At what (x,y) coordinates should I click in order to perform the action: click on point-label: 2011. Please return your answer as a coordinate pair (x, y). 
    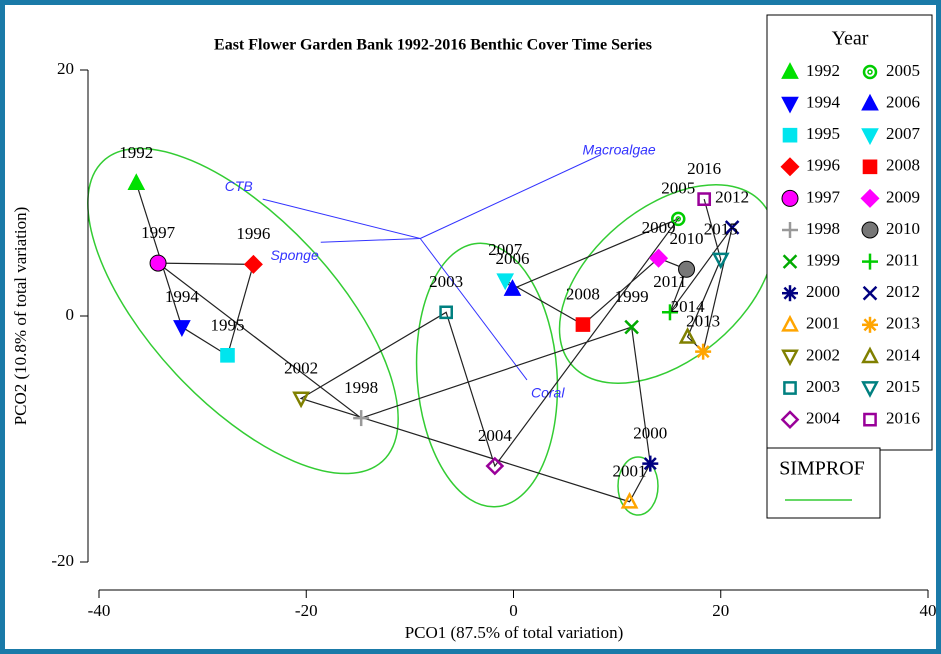
    Looking at the image, I should click on (669, 281).